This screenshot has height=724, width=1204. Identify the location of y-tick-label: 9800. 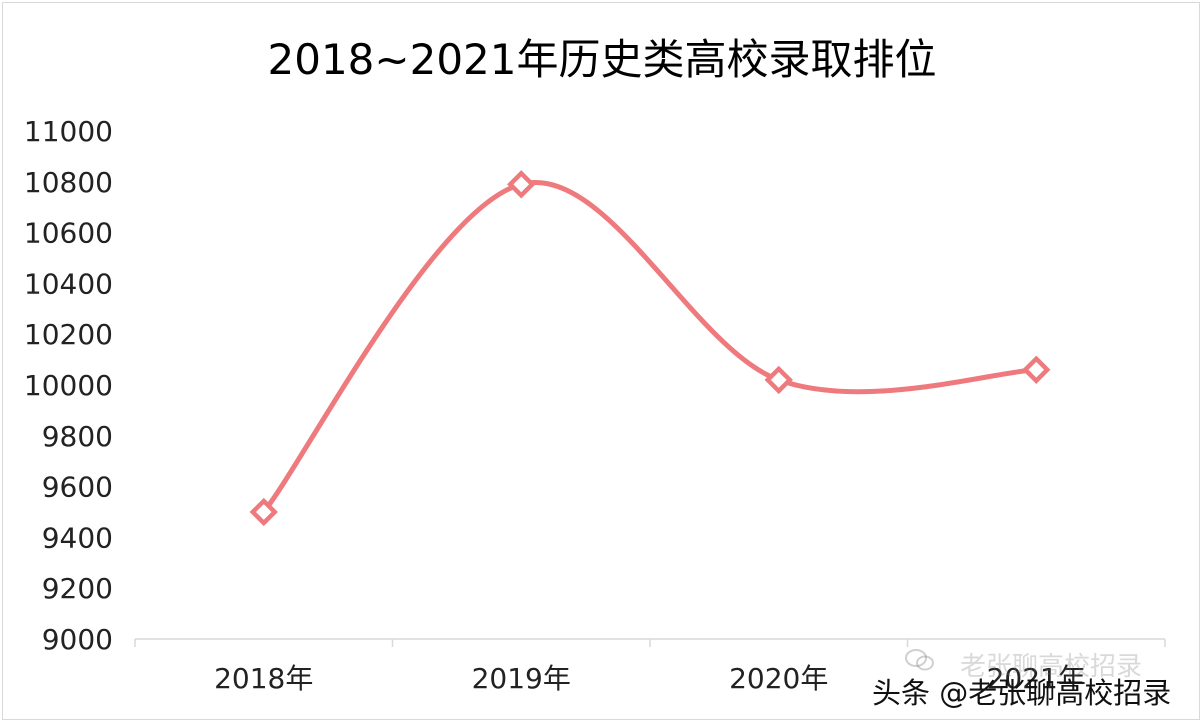
(77, 436).